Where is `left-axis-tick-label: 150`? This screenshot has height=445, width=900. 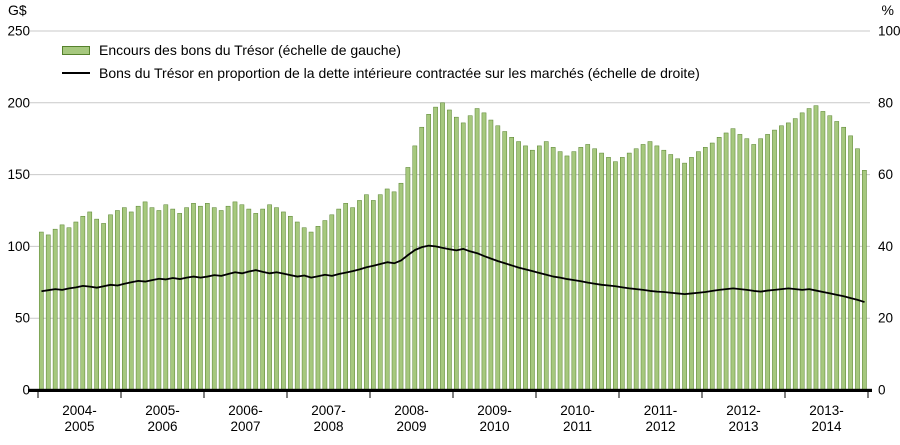 left-axis-tick-label: 150 is located at coordinates (18, 174).